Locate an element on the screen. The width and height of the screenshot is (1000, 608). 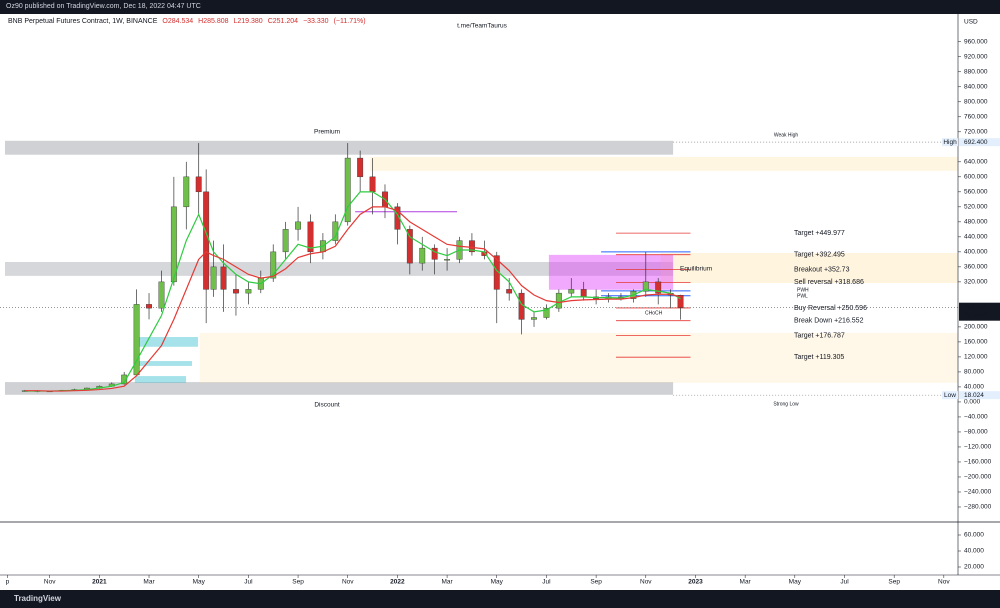
low-price-tag is located at coordinates (979, 395).